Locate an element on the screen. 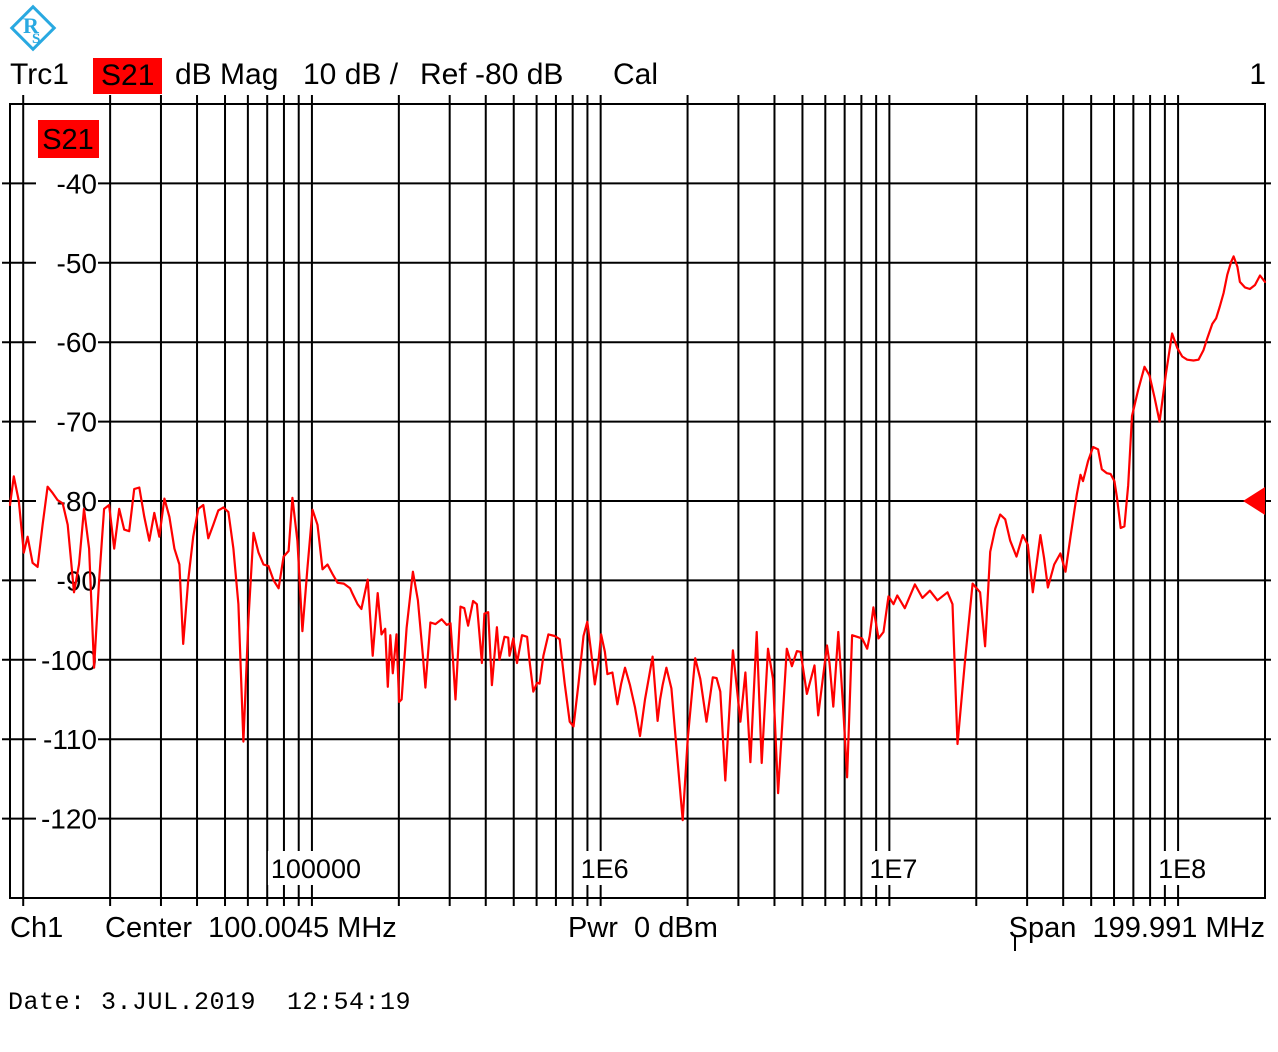 Image resolution: width=1278 pixels, height=1052 pixels. power-label: Pwr 0 dBm is located at coordinates (643, 928).